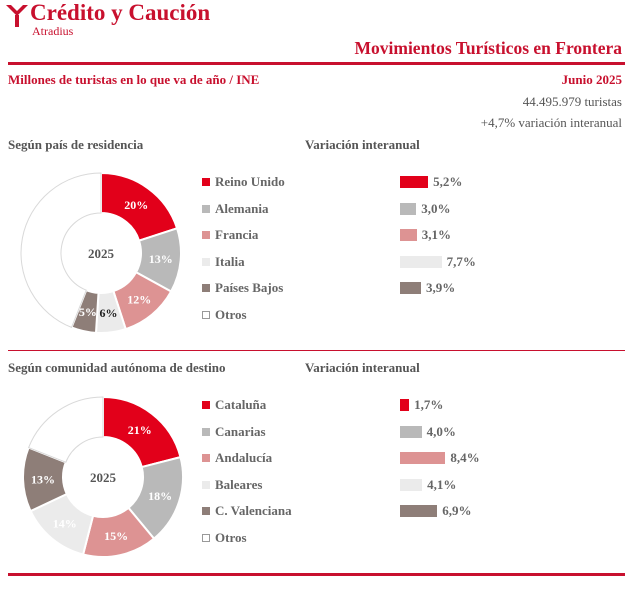  I want to click on variation-row-italia: 7,7%, so click(438, 262).